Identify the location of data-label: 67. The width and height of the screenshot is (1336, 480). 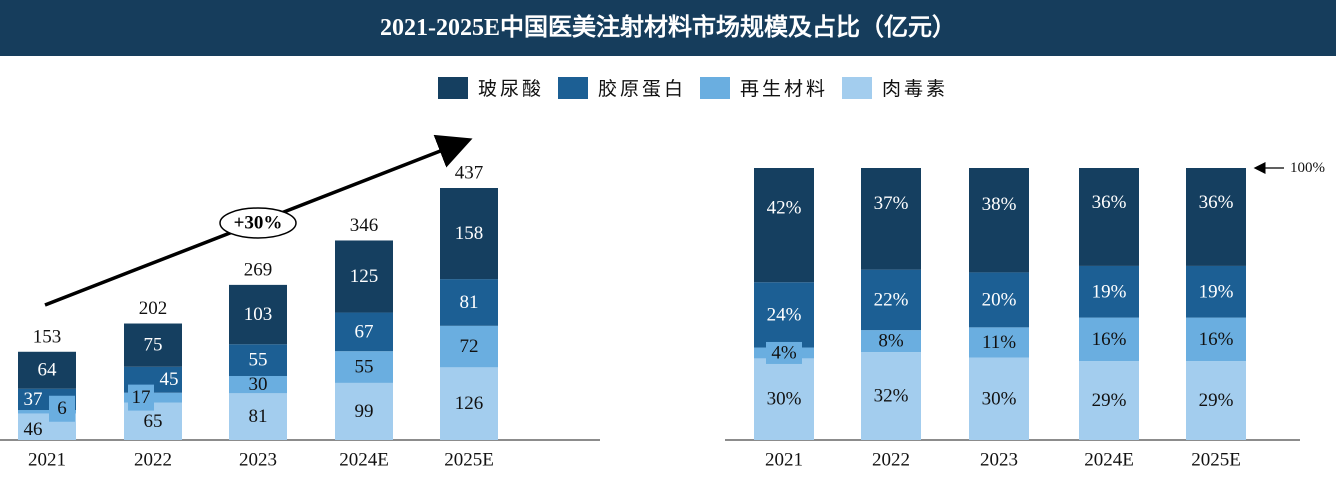
(364, 331).